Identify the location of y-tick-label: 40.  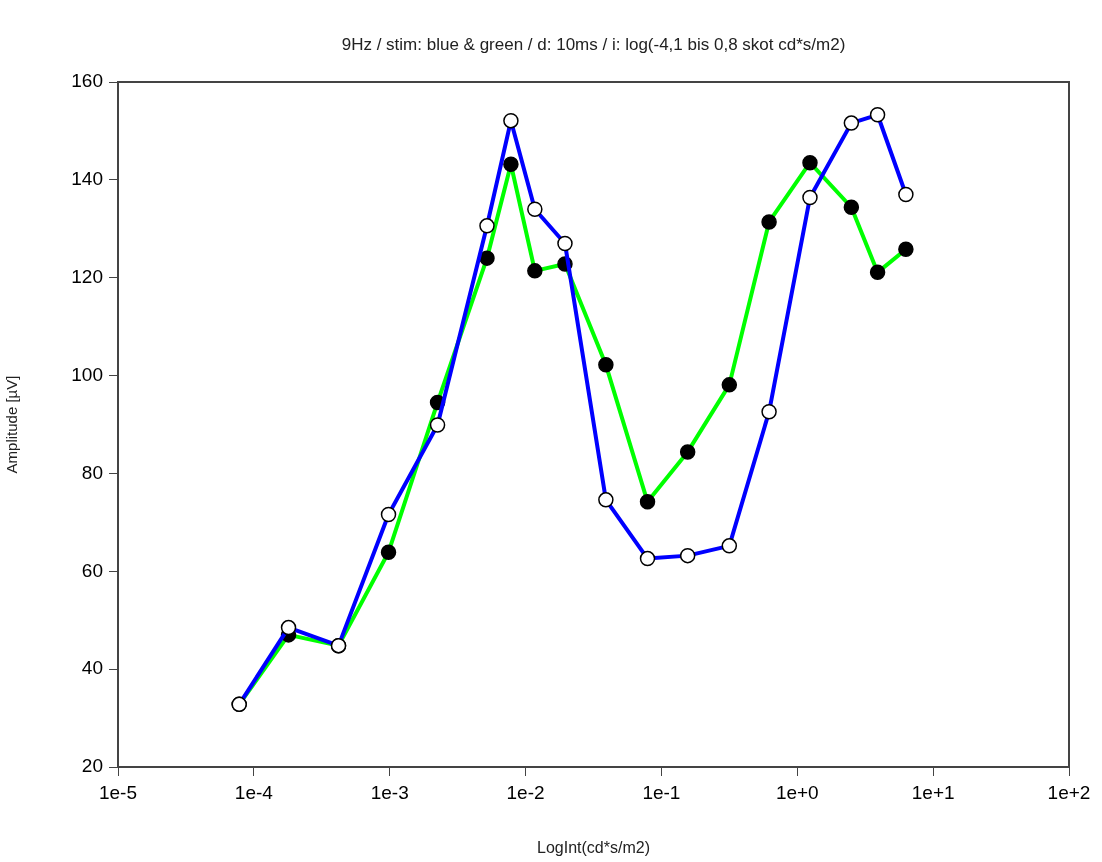
(92, 668).